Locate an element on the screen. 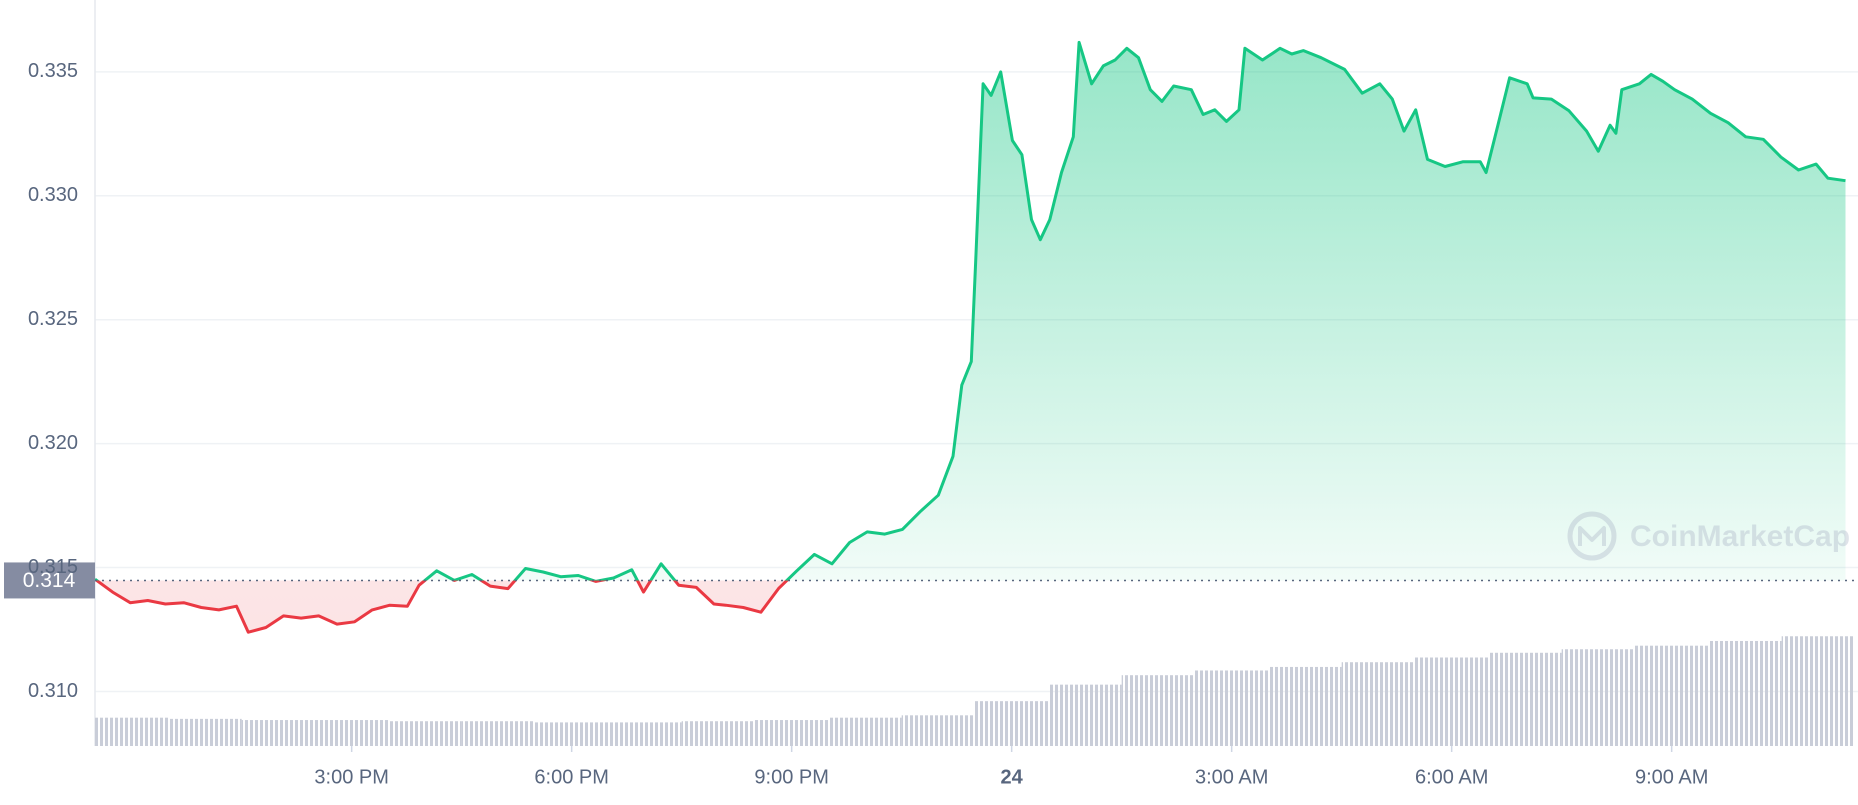 The width and height of the screenshot is (1858, 805). y-tick-label: 0.310 is located at coordinates (53, 691).